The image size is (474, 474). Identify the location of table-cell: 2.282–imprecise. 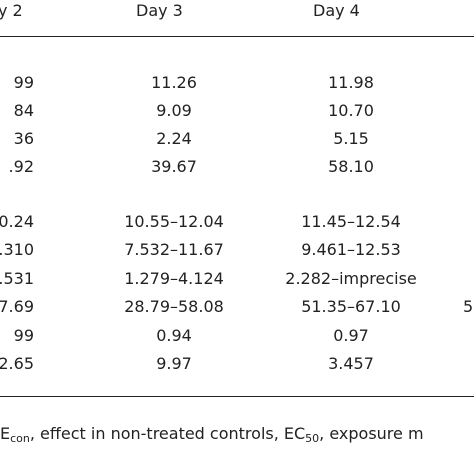
(351, 278).